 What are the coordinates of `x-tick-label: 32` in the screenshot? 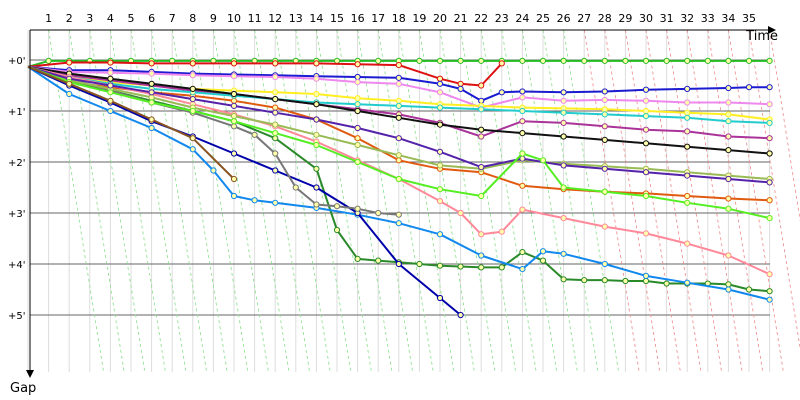 It's located at (687, 18).